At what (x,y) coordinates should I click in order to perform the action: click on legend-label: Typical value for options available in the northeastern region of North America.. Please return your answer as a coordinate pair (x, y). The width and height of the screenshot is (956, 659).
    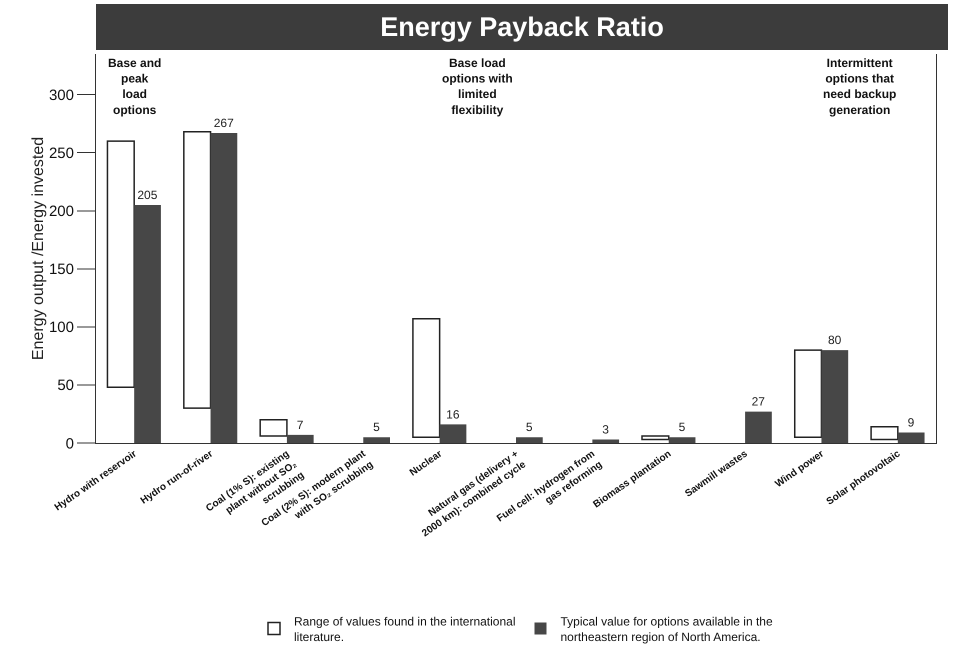
    Looking at the image, I should click on (666, 629).